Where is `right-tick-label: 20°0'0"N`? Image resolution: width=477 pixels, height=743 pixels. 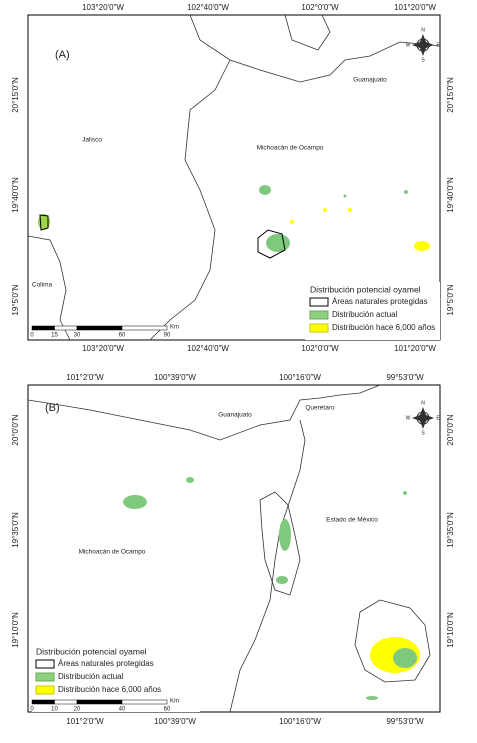 right-tick-label: 20°0'0"N is located at coordinates (450, 429).